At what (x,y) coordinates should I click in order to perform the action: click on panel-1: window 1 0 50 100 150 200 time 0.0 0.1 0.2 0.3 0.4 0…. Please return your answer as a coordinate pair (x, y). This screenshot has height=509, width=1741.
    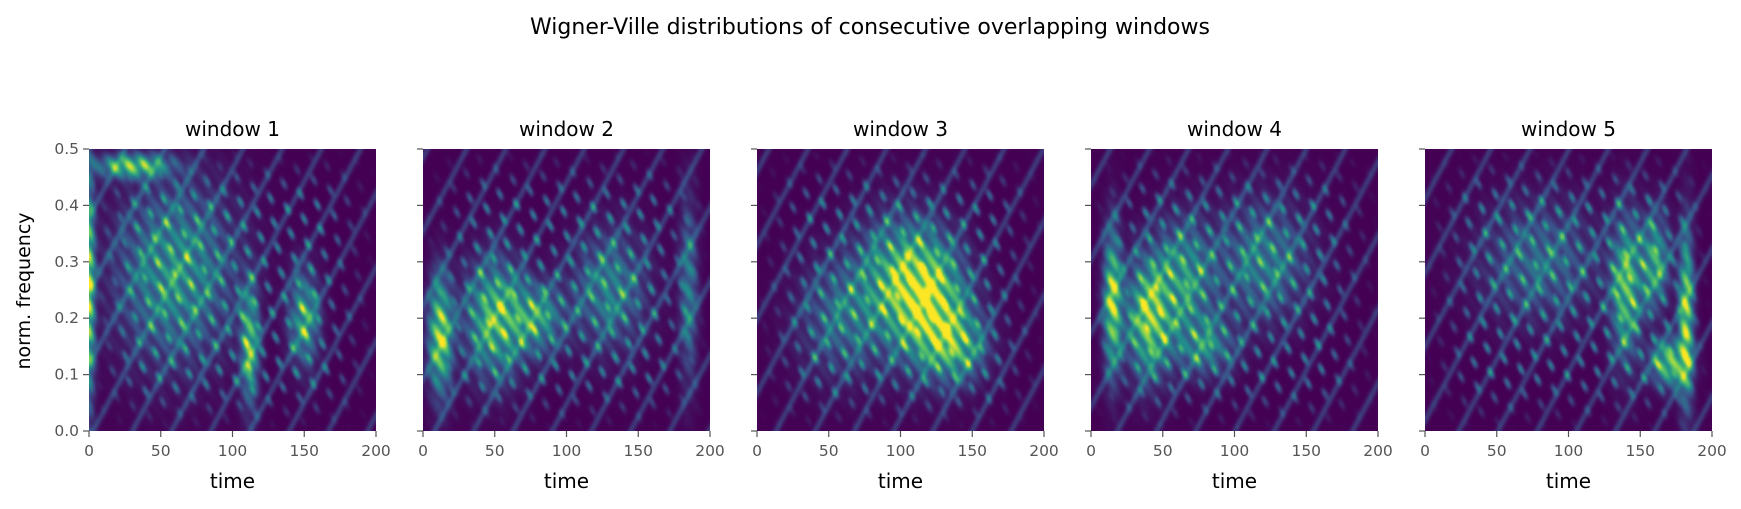
    Looking at the image, I should click on (222, 305).